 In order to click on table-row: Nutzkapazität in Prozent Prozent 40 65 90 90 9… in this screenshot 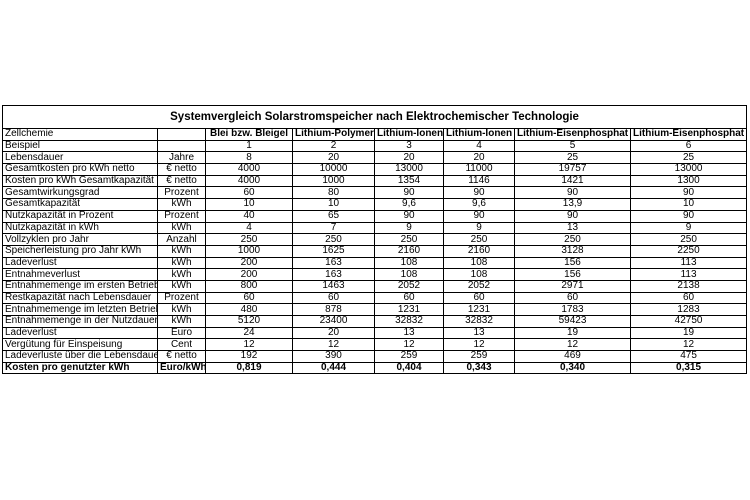, I will do `click(375, 216)`.